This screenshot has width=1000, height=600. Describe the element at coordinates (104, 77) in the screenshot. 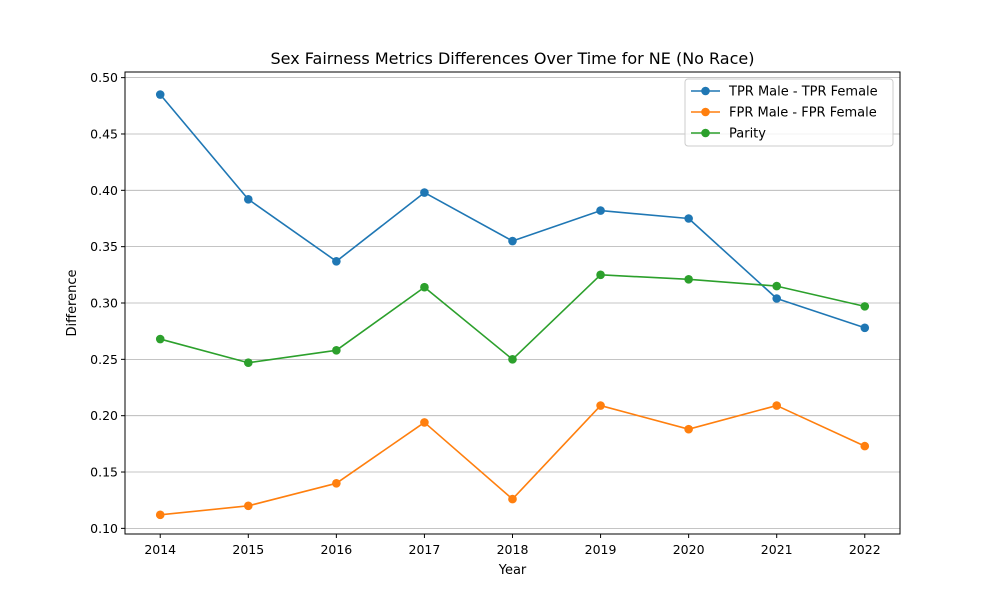

I see `y-tick-label: 0.50` at that location.